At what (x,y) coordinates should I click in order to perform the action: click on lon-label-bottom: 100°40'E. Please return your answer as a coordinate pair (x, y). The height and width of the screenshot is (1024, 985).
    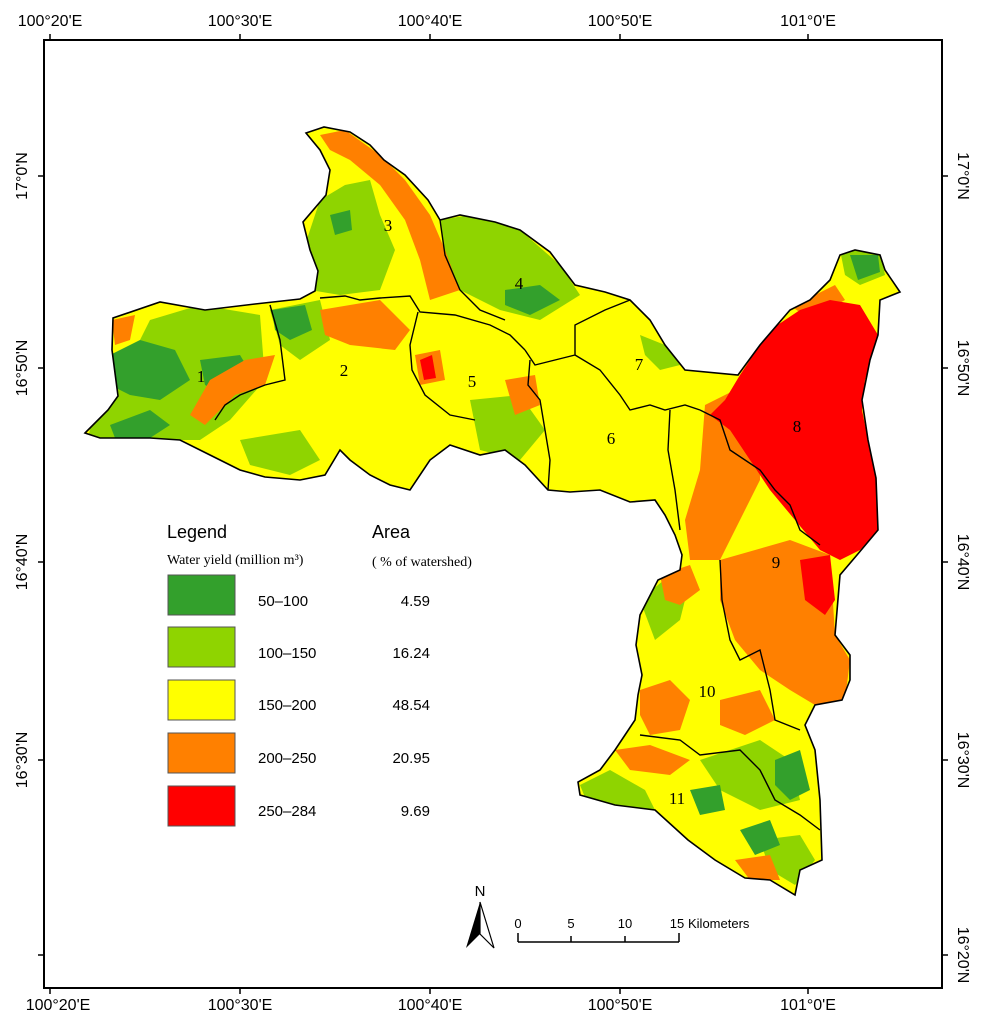
    Looking at the image, I should click on (430, 1005).